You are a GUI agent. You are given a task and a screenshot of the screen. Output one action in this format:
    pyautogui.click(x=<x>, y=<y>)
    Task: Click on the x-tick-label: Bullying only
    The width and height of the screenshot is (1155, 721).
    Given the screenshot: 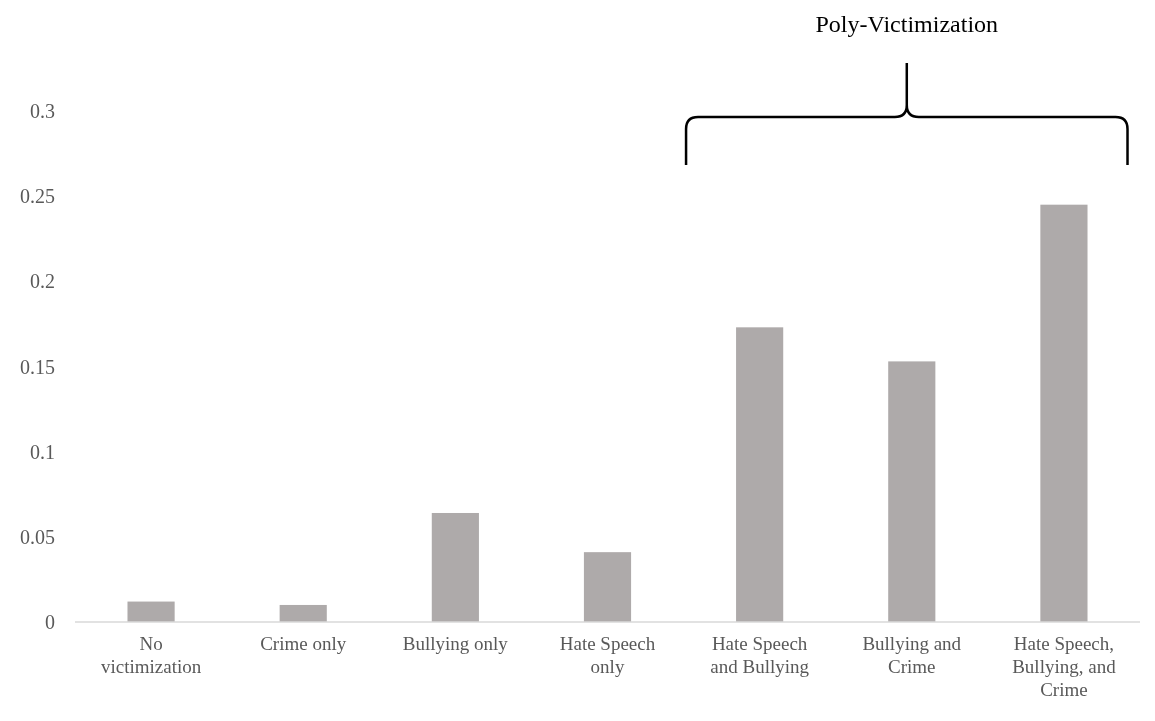 What is the action you would take?
    pyautogui.click(x=455, y=643)
    